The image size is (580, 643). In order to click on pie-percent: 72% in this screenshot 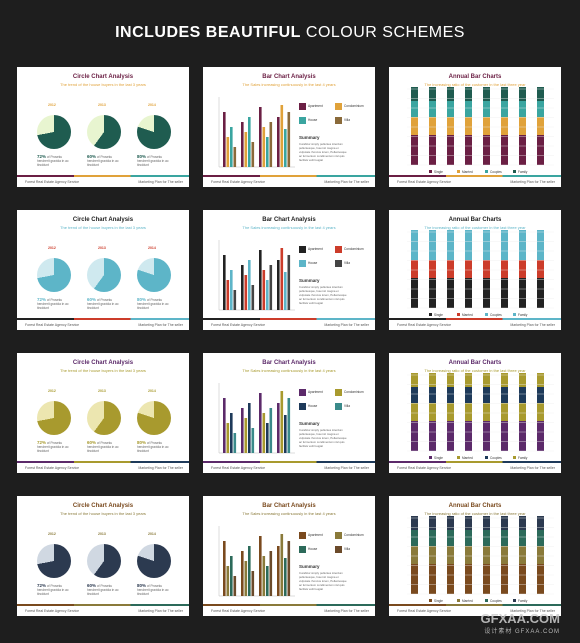, I will do `click(42, 585)`.